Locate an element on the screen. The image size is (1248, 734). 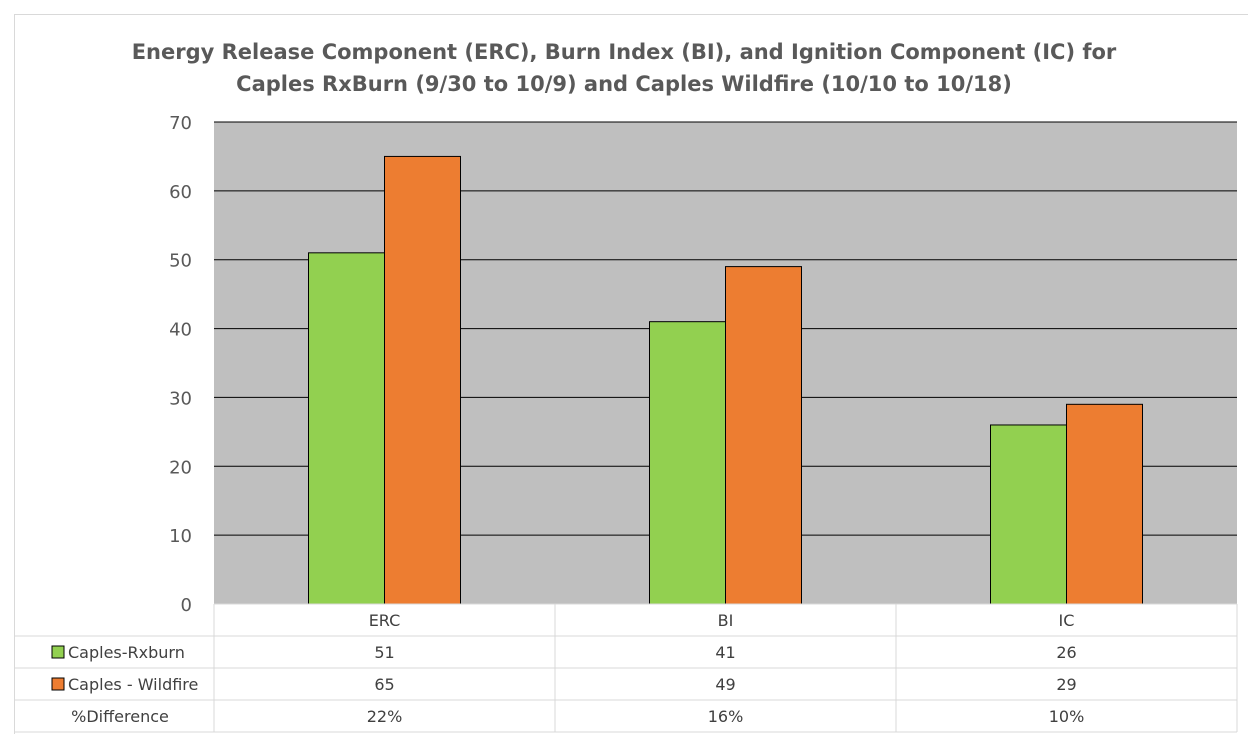
data-label: 51 is located at coordinates (384, 652).